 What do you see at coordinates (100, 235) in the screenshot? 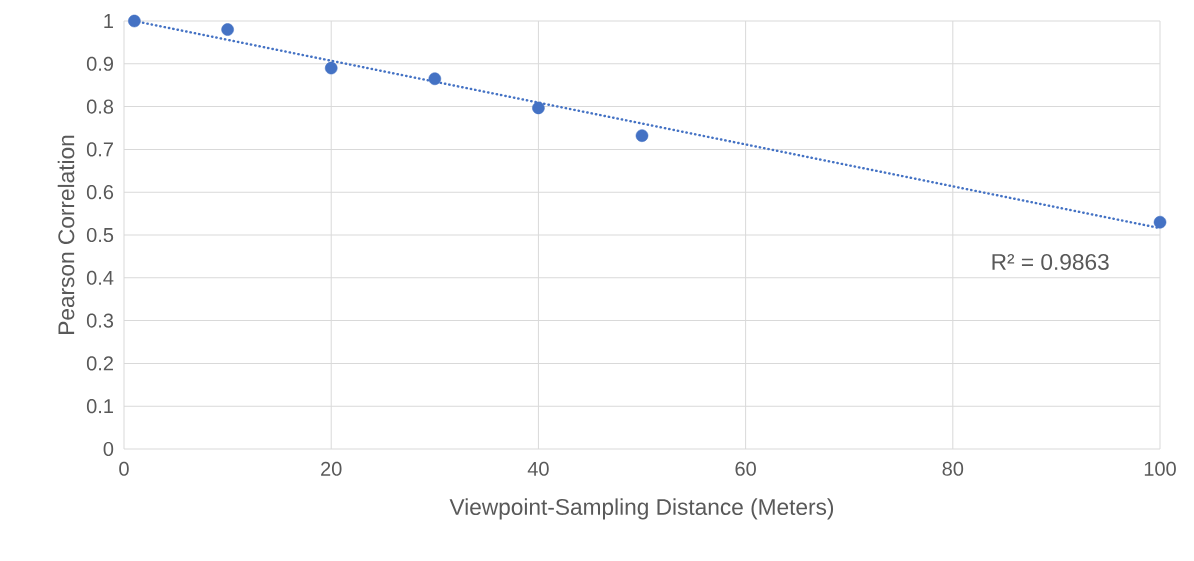
I see `y-tick-label: 0.5` at bounding box center [100, 235].